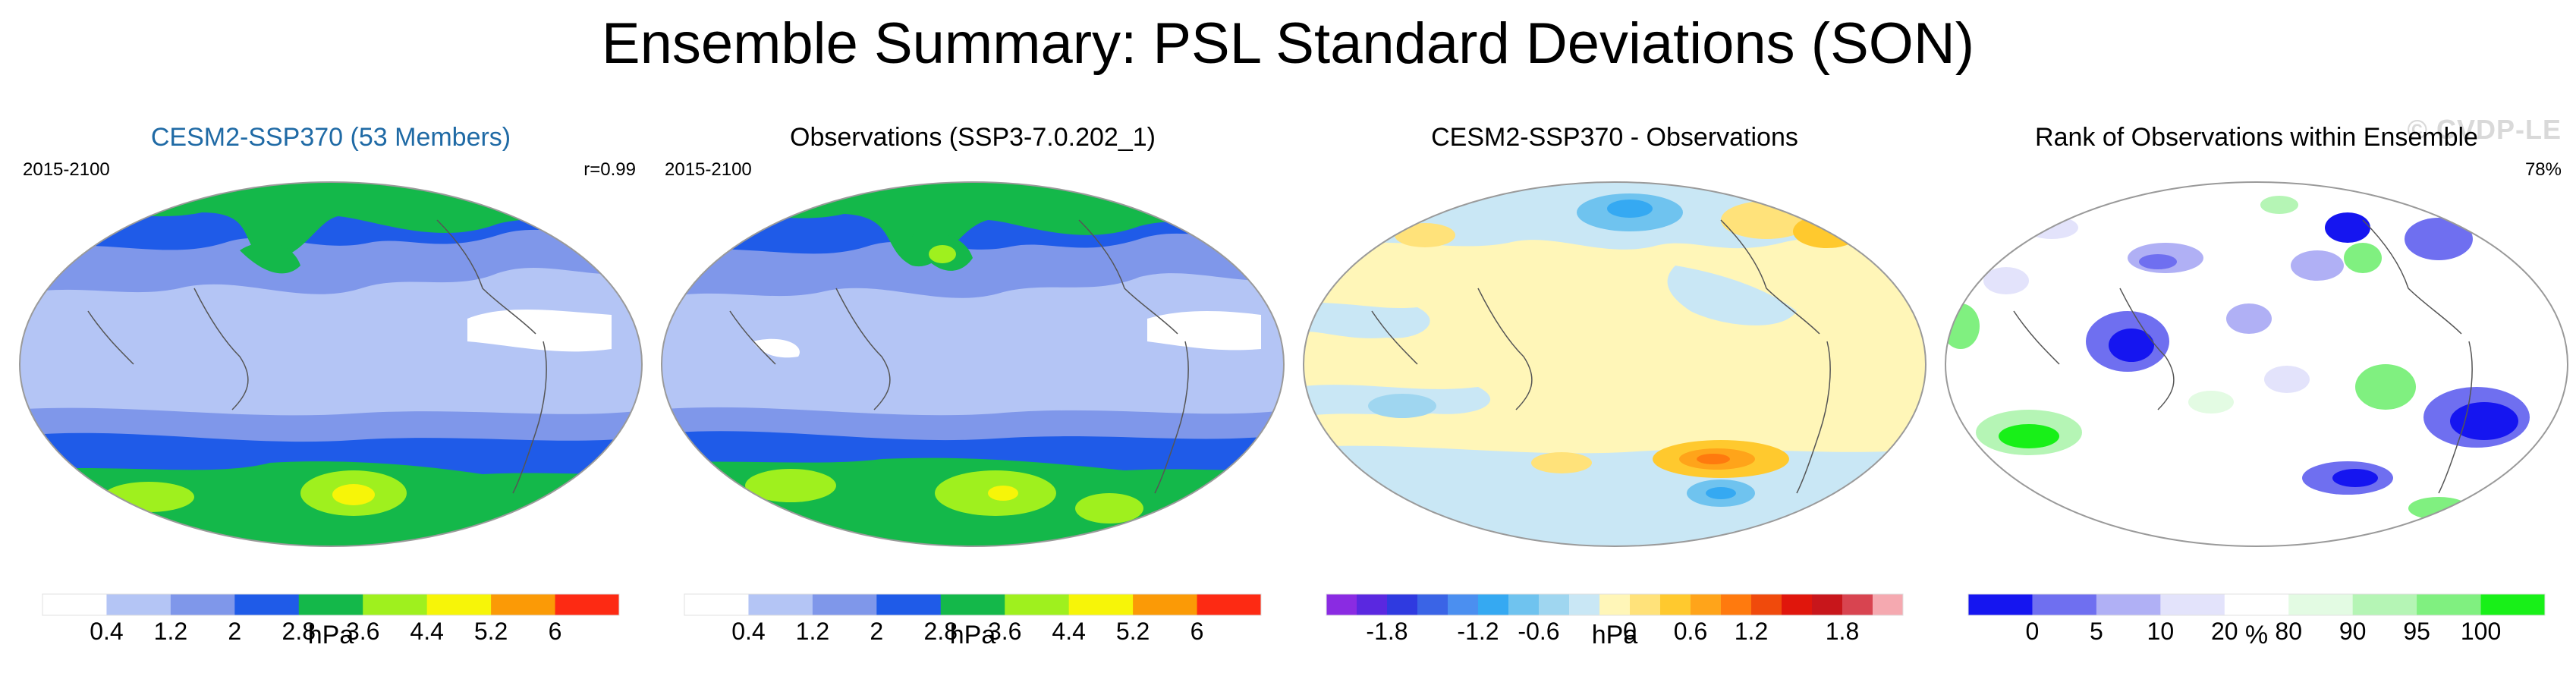 Image resolution: width=2576 pixels, height=676 pixels. What do you see at coordinates (1615, 619) in the screenshot?
I see `colorbar: -1.8 -1.2 -0.6 0 0.6 1.2 1.8` at bounding box center [1615, 619].